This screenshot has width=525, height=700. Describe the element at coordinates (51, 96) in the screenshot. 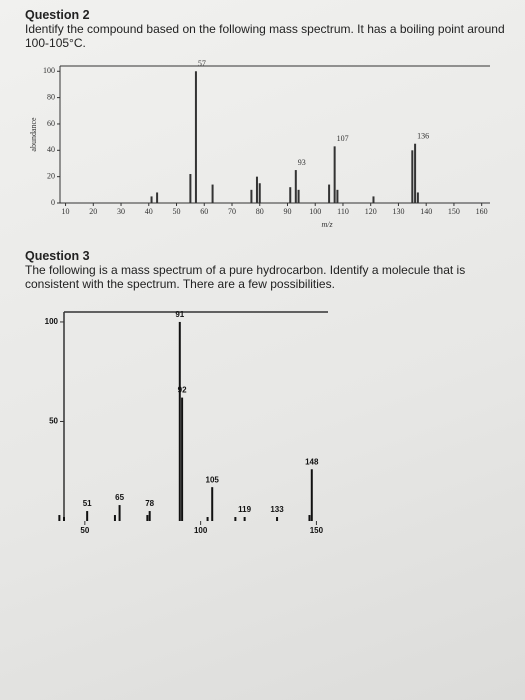

I see `y-tick-label: 80` at that location.